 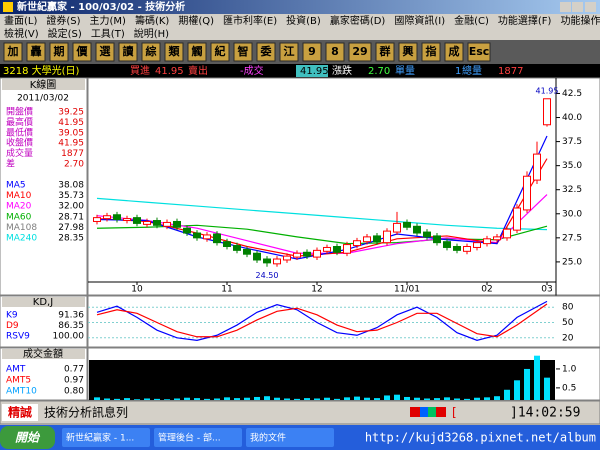 What do you see at coordinates (10, 164) in the screenshot?
I see `info-label: 差` at bounding box center [10, 164].